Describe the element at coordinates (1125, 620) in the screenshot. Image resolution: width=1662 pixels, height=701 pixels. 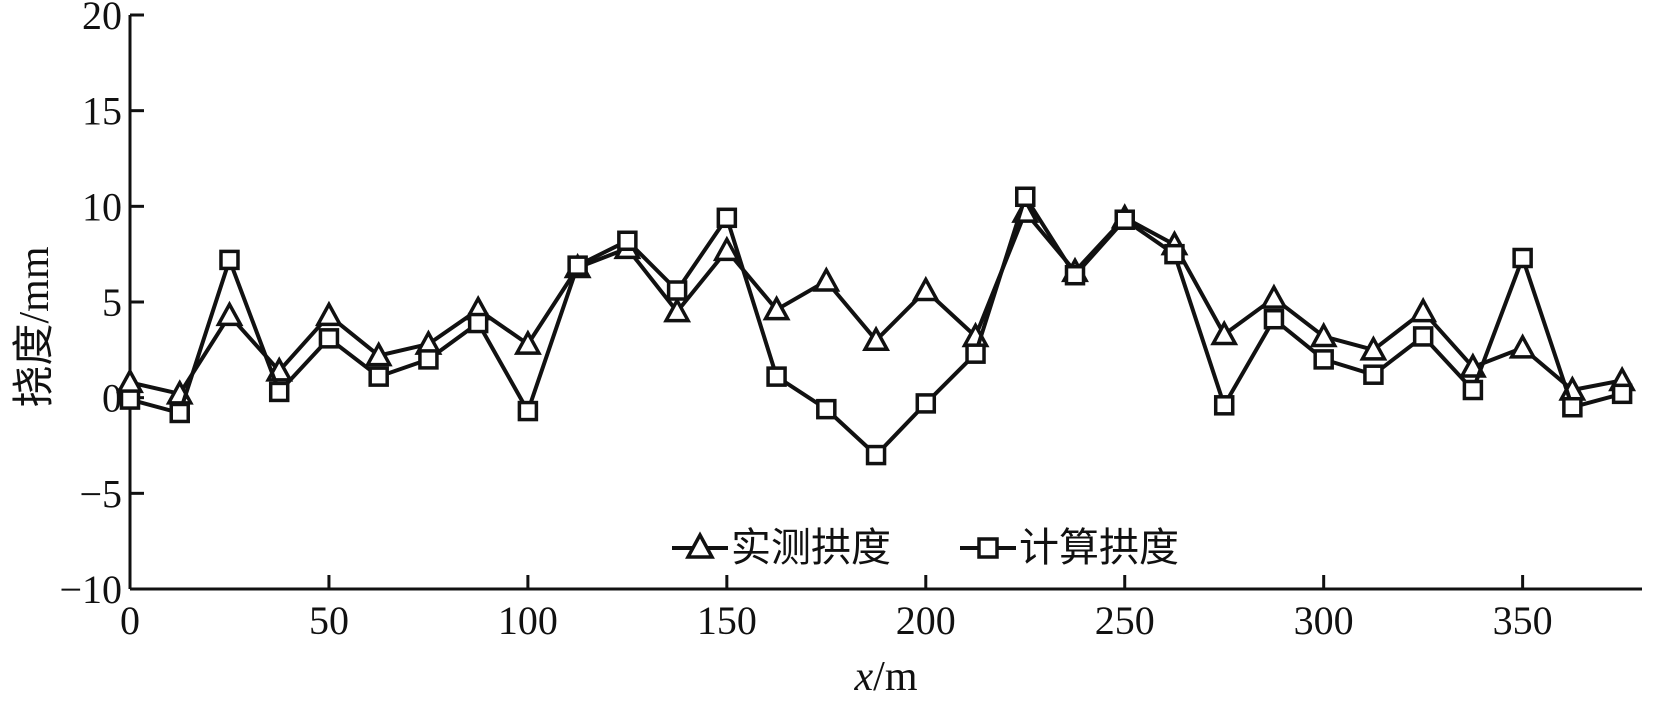
I see `x-tick-label: 250` at that location.